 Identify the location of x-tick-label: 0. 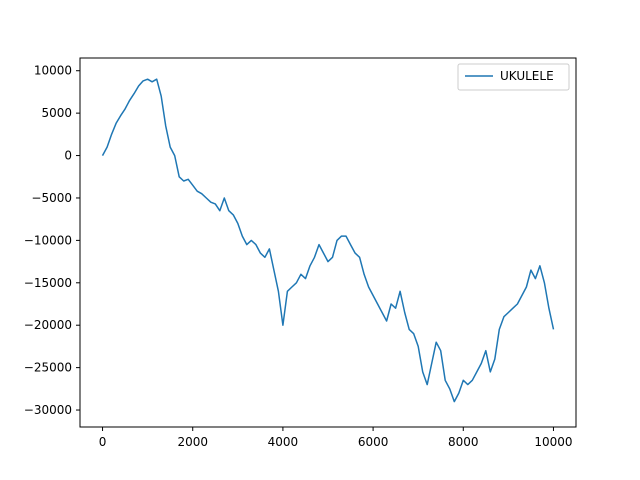
(103, 442).